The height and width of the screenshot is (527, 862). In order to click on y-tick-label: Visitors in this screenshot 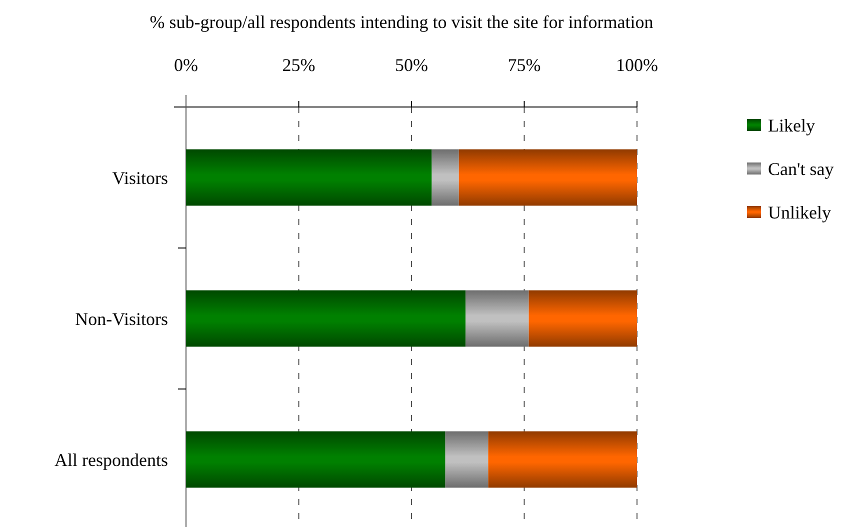, I will do `click(140, 178)`.